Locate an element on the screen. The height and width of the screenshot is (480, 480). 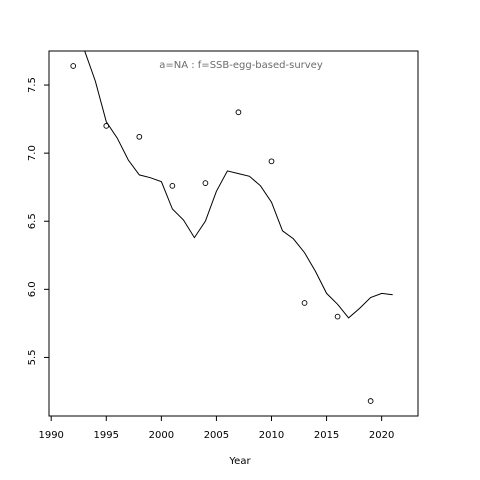
y-tick-label: 7.5 is located at coordinates (32, 85).